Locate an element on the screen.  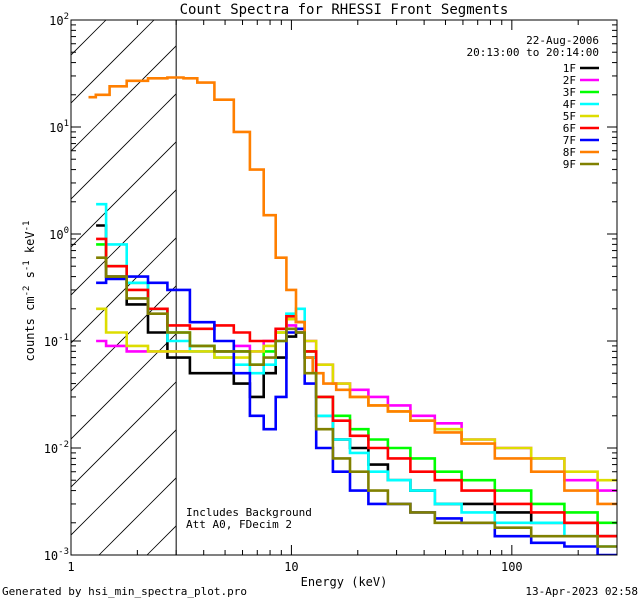
y-axis-label: counts cm-2 s-1 keV-1 is located at coordinates (29, 291).